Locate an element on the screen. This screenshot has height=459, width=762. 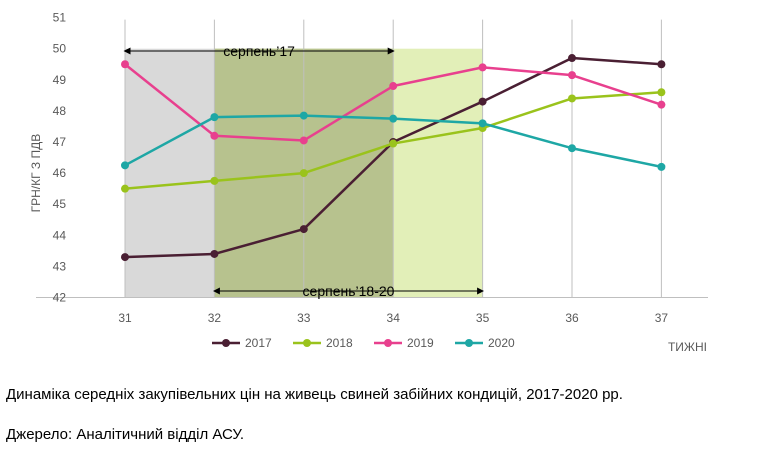
legend-label-2018: 2018 is located at coordinates (339, 343).